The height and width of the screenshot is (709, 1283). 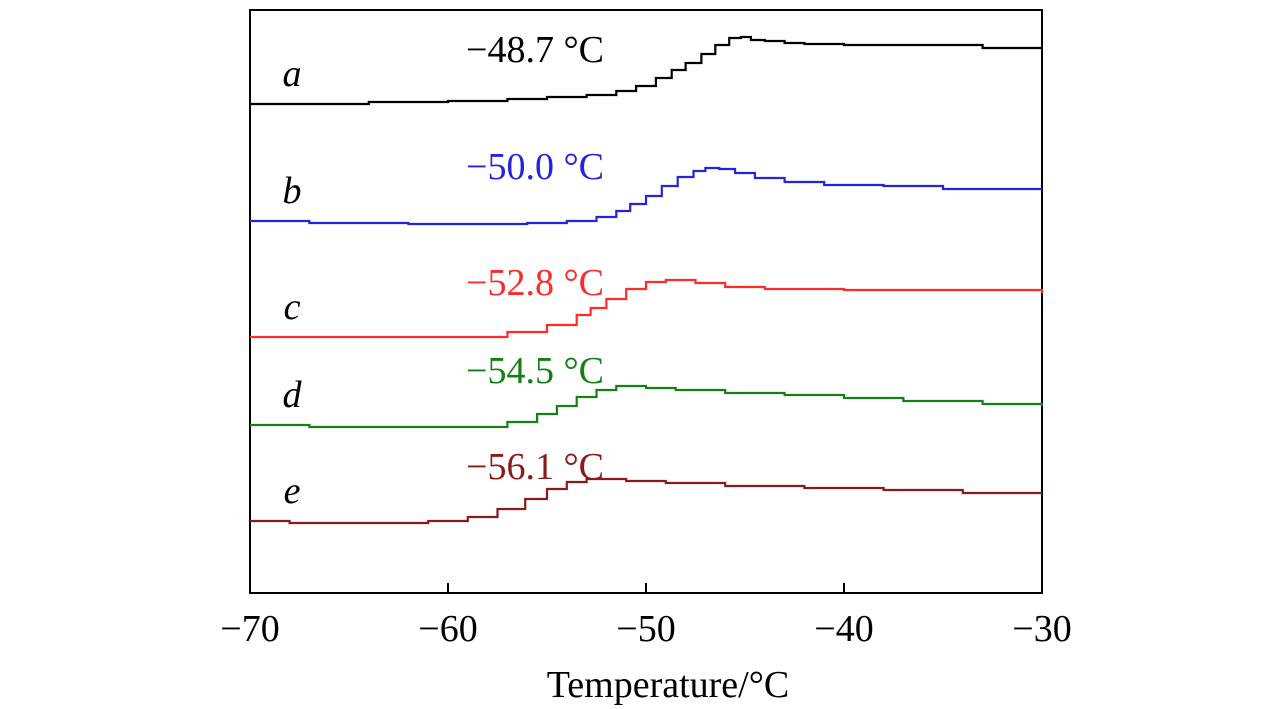 I want to click on x-tick-label: −50, so click(x=645, y=629).